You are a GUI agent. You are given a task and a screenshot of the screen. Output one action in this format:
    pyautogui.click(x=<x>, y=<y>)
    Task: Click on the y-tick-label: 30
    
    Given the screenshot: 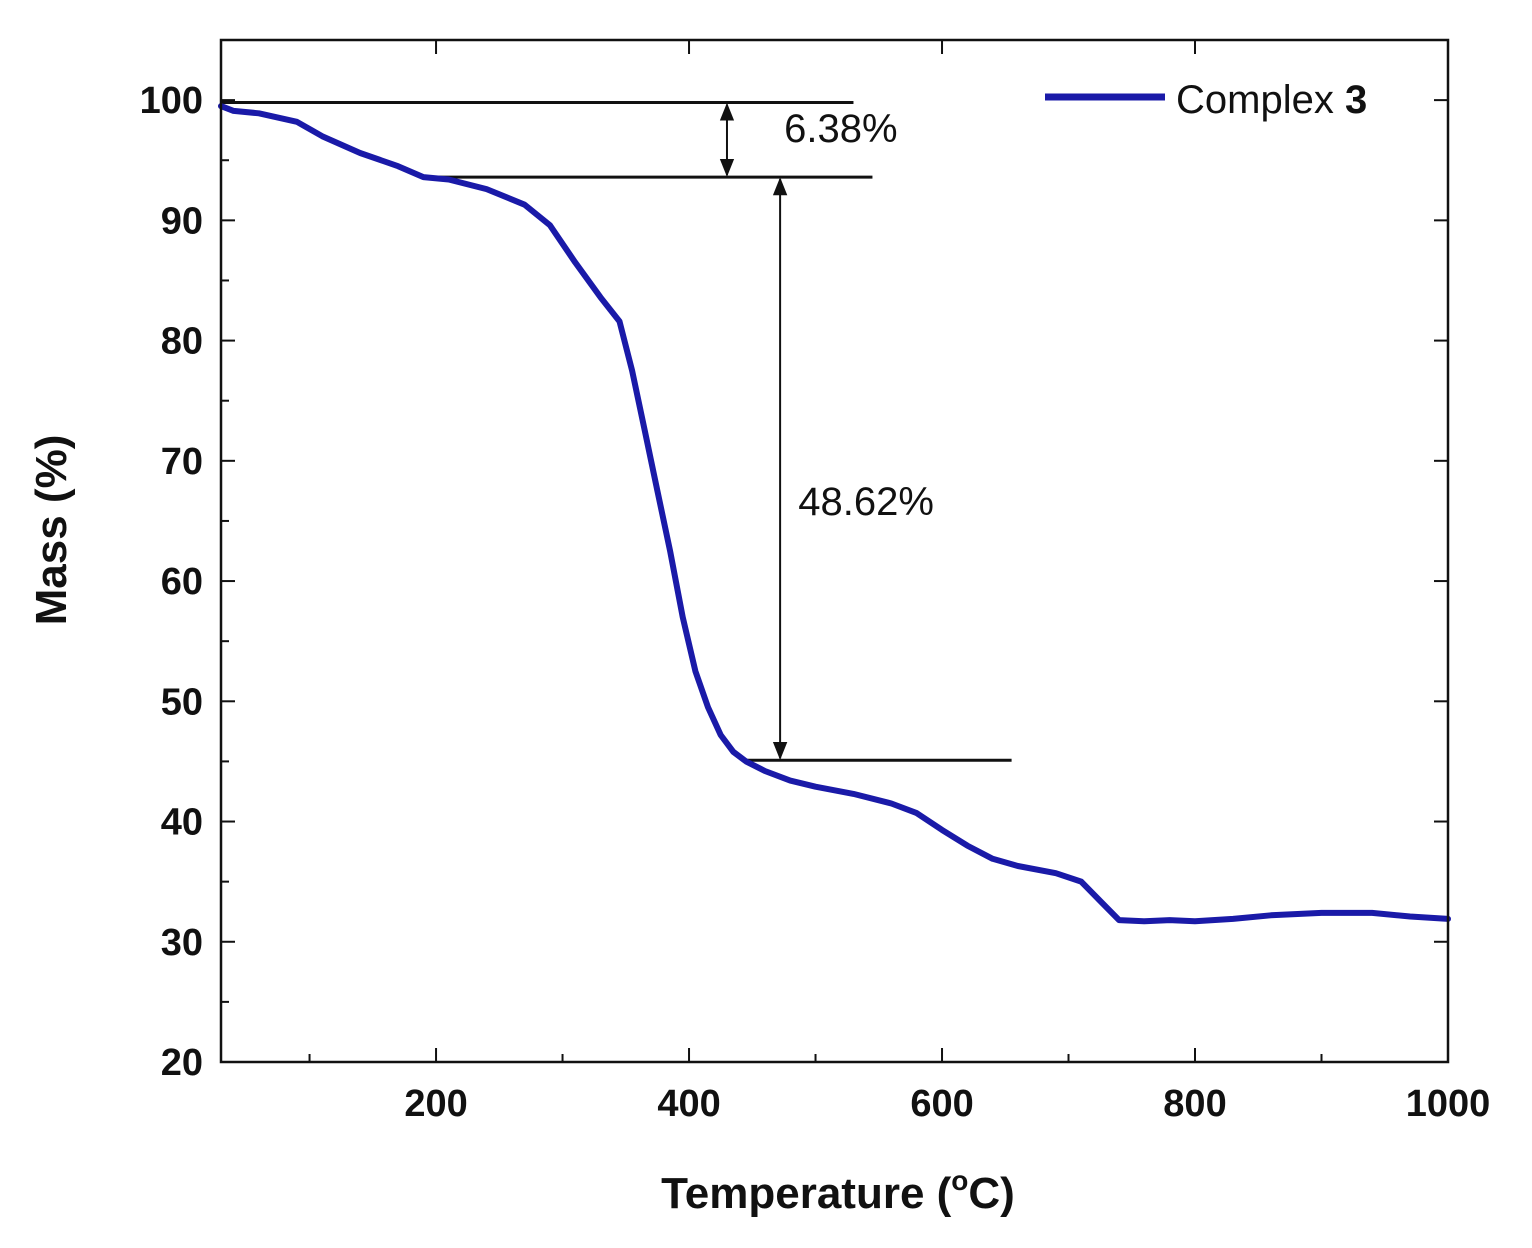 What is the action you would take?
    pyautogui.click(x=182, y=943)
    